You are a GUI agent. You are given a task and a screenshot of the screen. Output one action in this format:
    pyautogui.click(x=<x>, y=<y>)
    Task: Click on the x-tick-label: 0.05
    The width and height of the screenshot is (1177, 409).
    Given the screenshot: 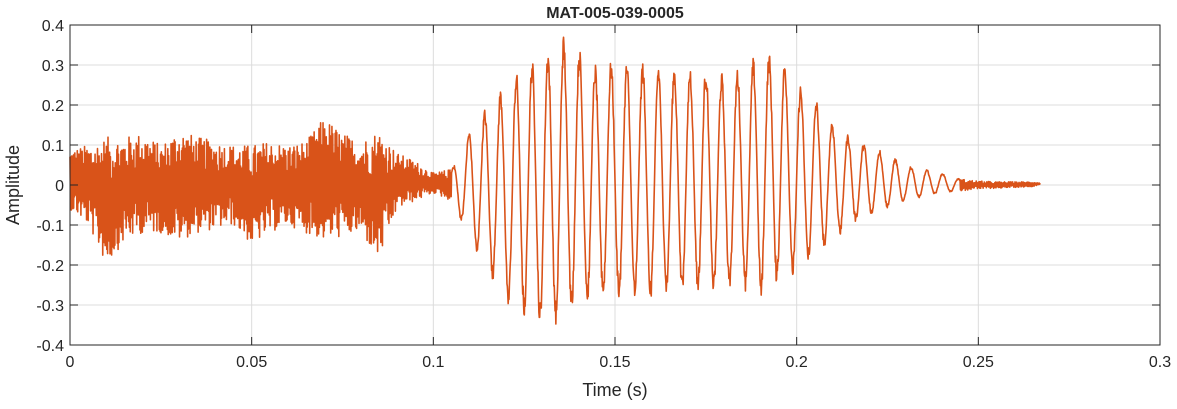 What is the action you would take?
    pyautogui.click(x=251, y=362)
    